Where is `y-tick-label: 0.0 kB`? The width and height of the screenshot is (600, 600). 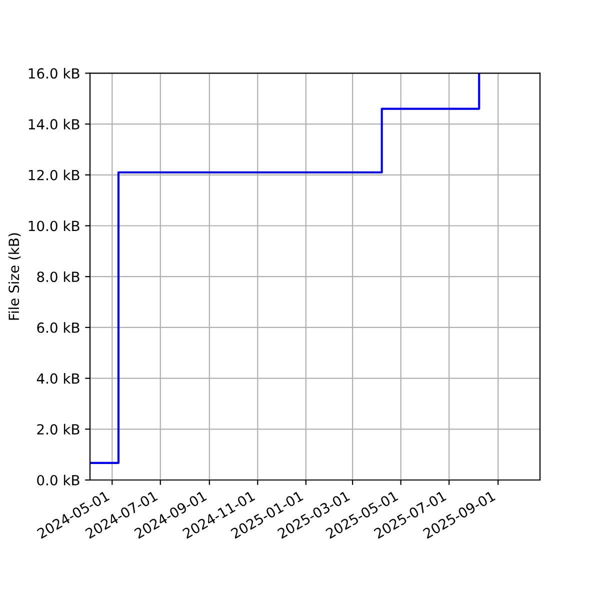
y-tick-label: 0.0 kB is located at coordinates (58, 480).